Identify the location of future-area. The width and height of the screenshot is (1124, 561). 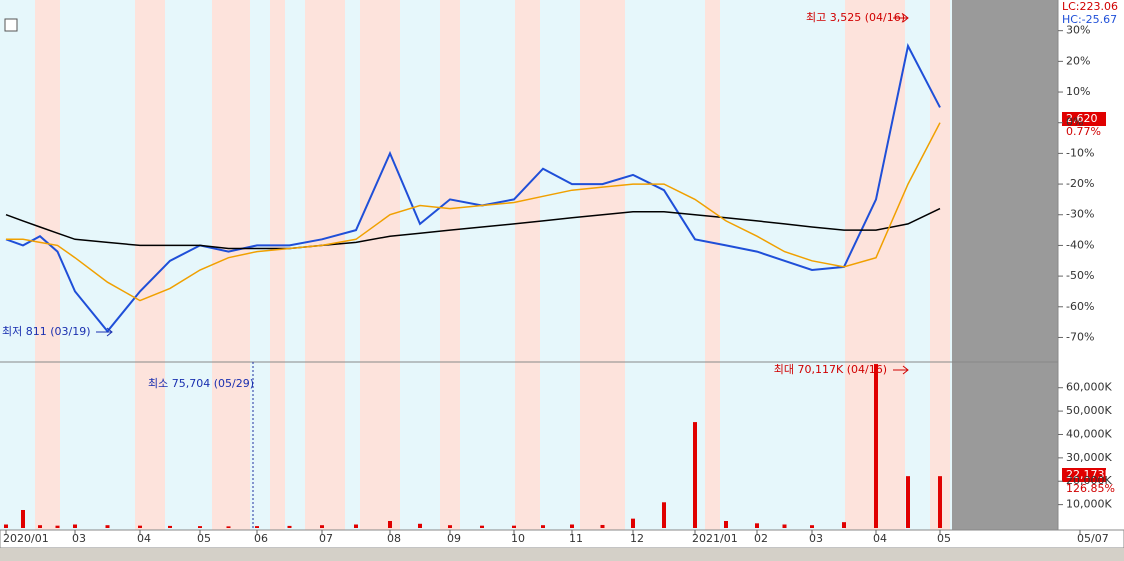
(1005, 265).